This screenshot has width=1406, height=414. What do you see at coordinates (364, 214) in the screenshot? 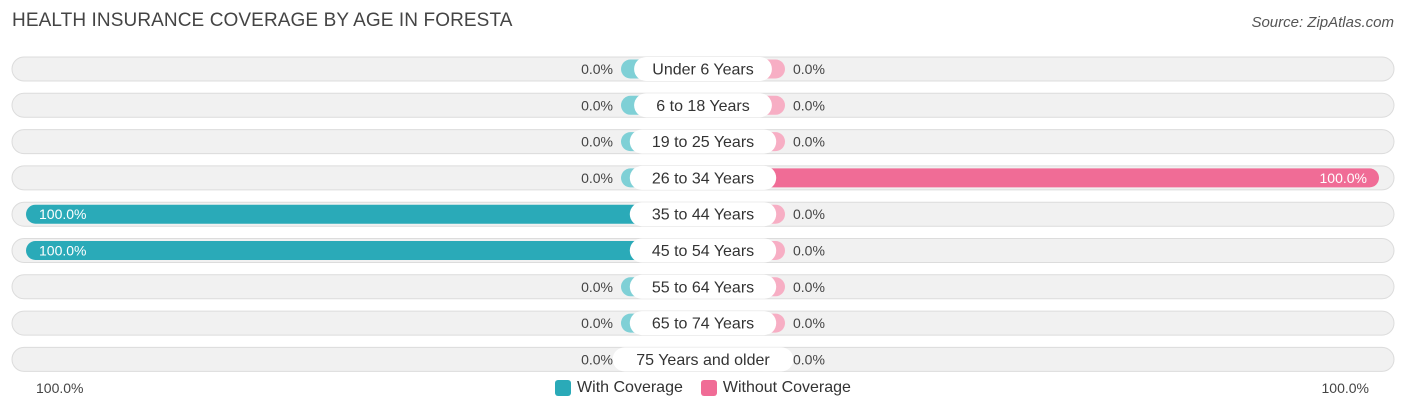
I see `bar-with-coverage-35-to-44-years` at bounding box center [364, 214].